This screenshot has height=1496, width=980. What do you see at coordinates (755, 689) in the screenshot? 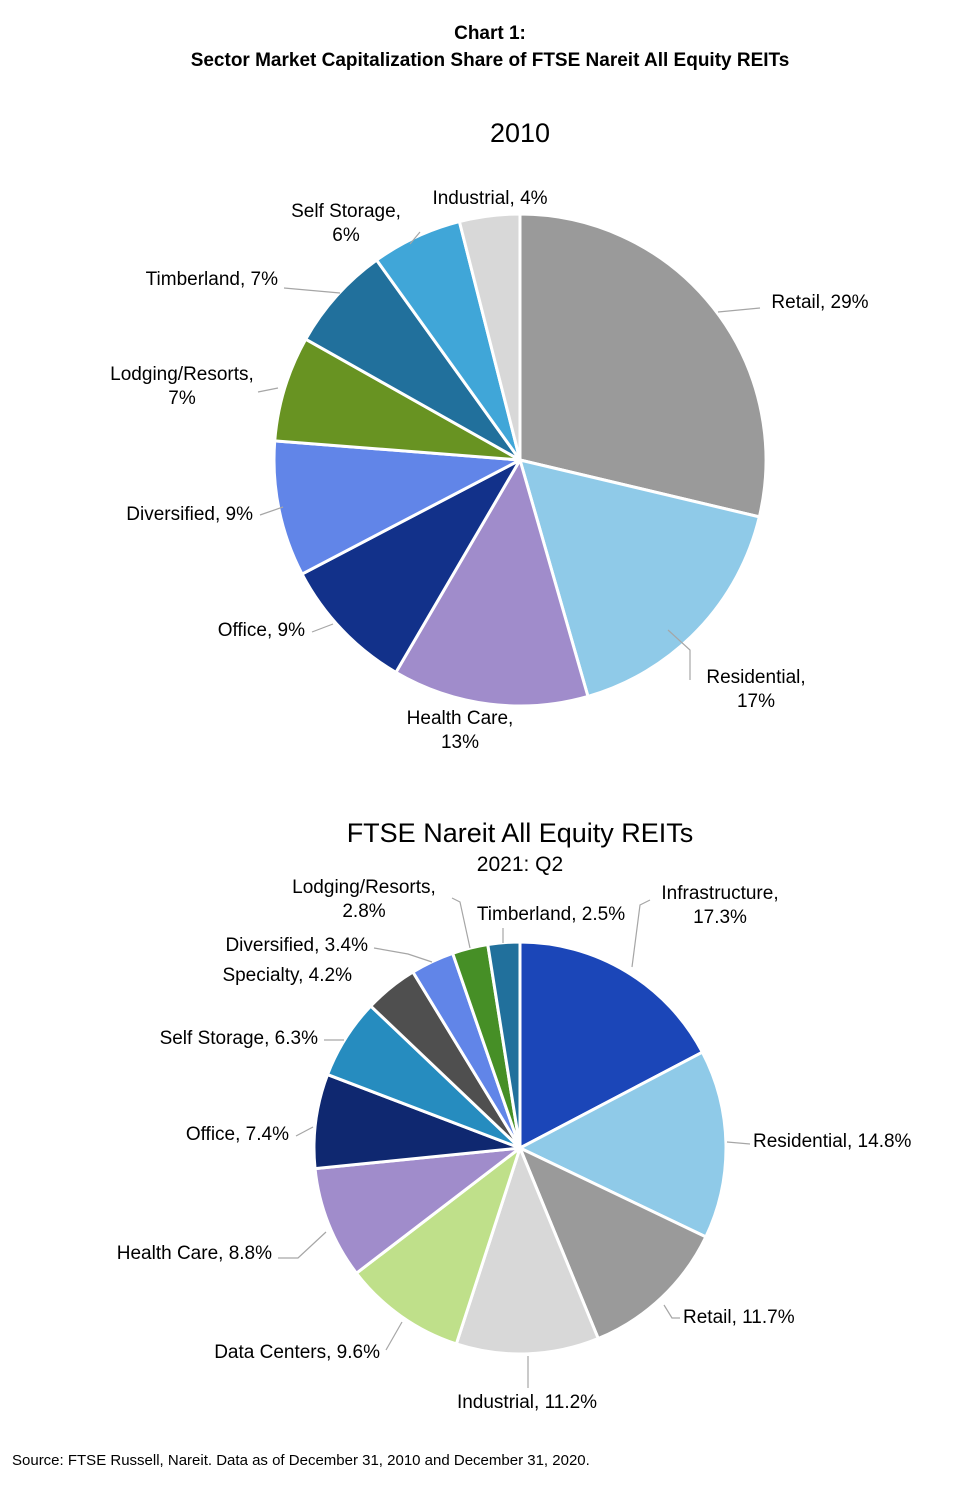
I see `slice-label: Residential, 17%` at bounding box center [755, 689].